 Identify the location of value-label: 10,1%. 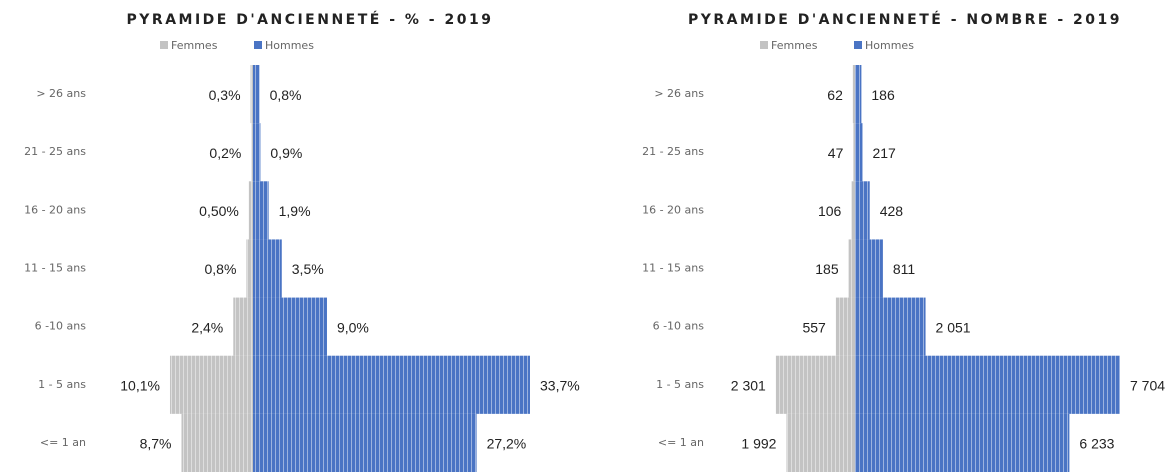
(140, 385).